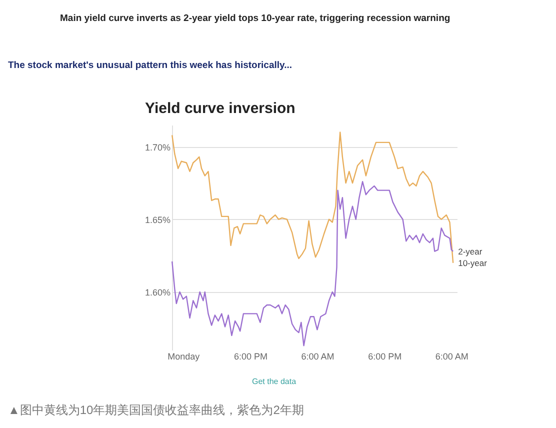  I want to click on y-tick-label: 1.70%, so click(157, 147).